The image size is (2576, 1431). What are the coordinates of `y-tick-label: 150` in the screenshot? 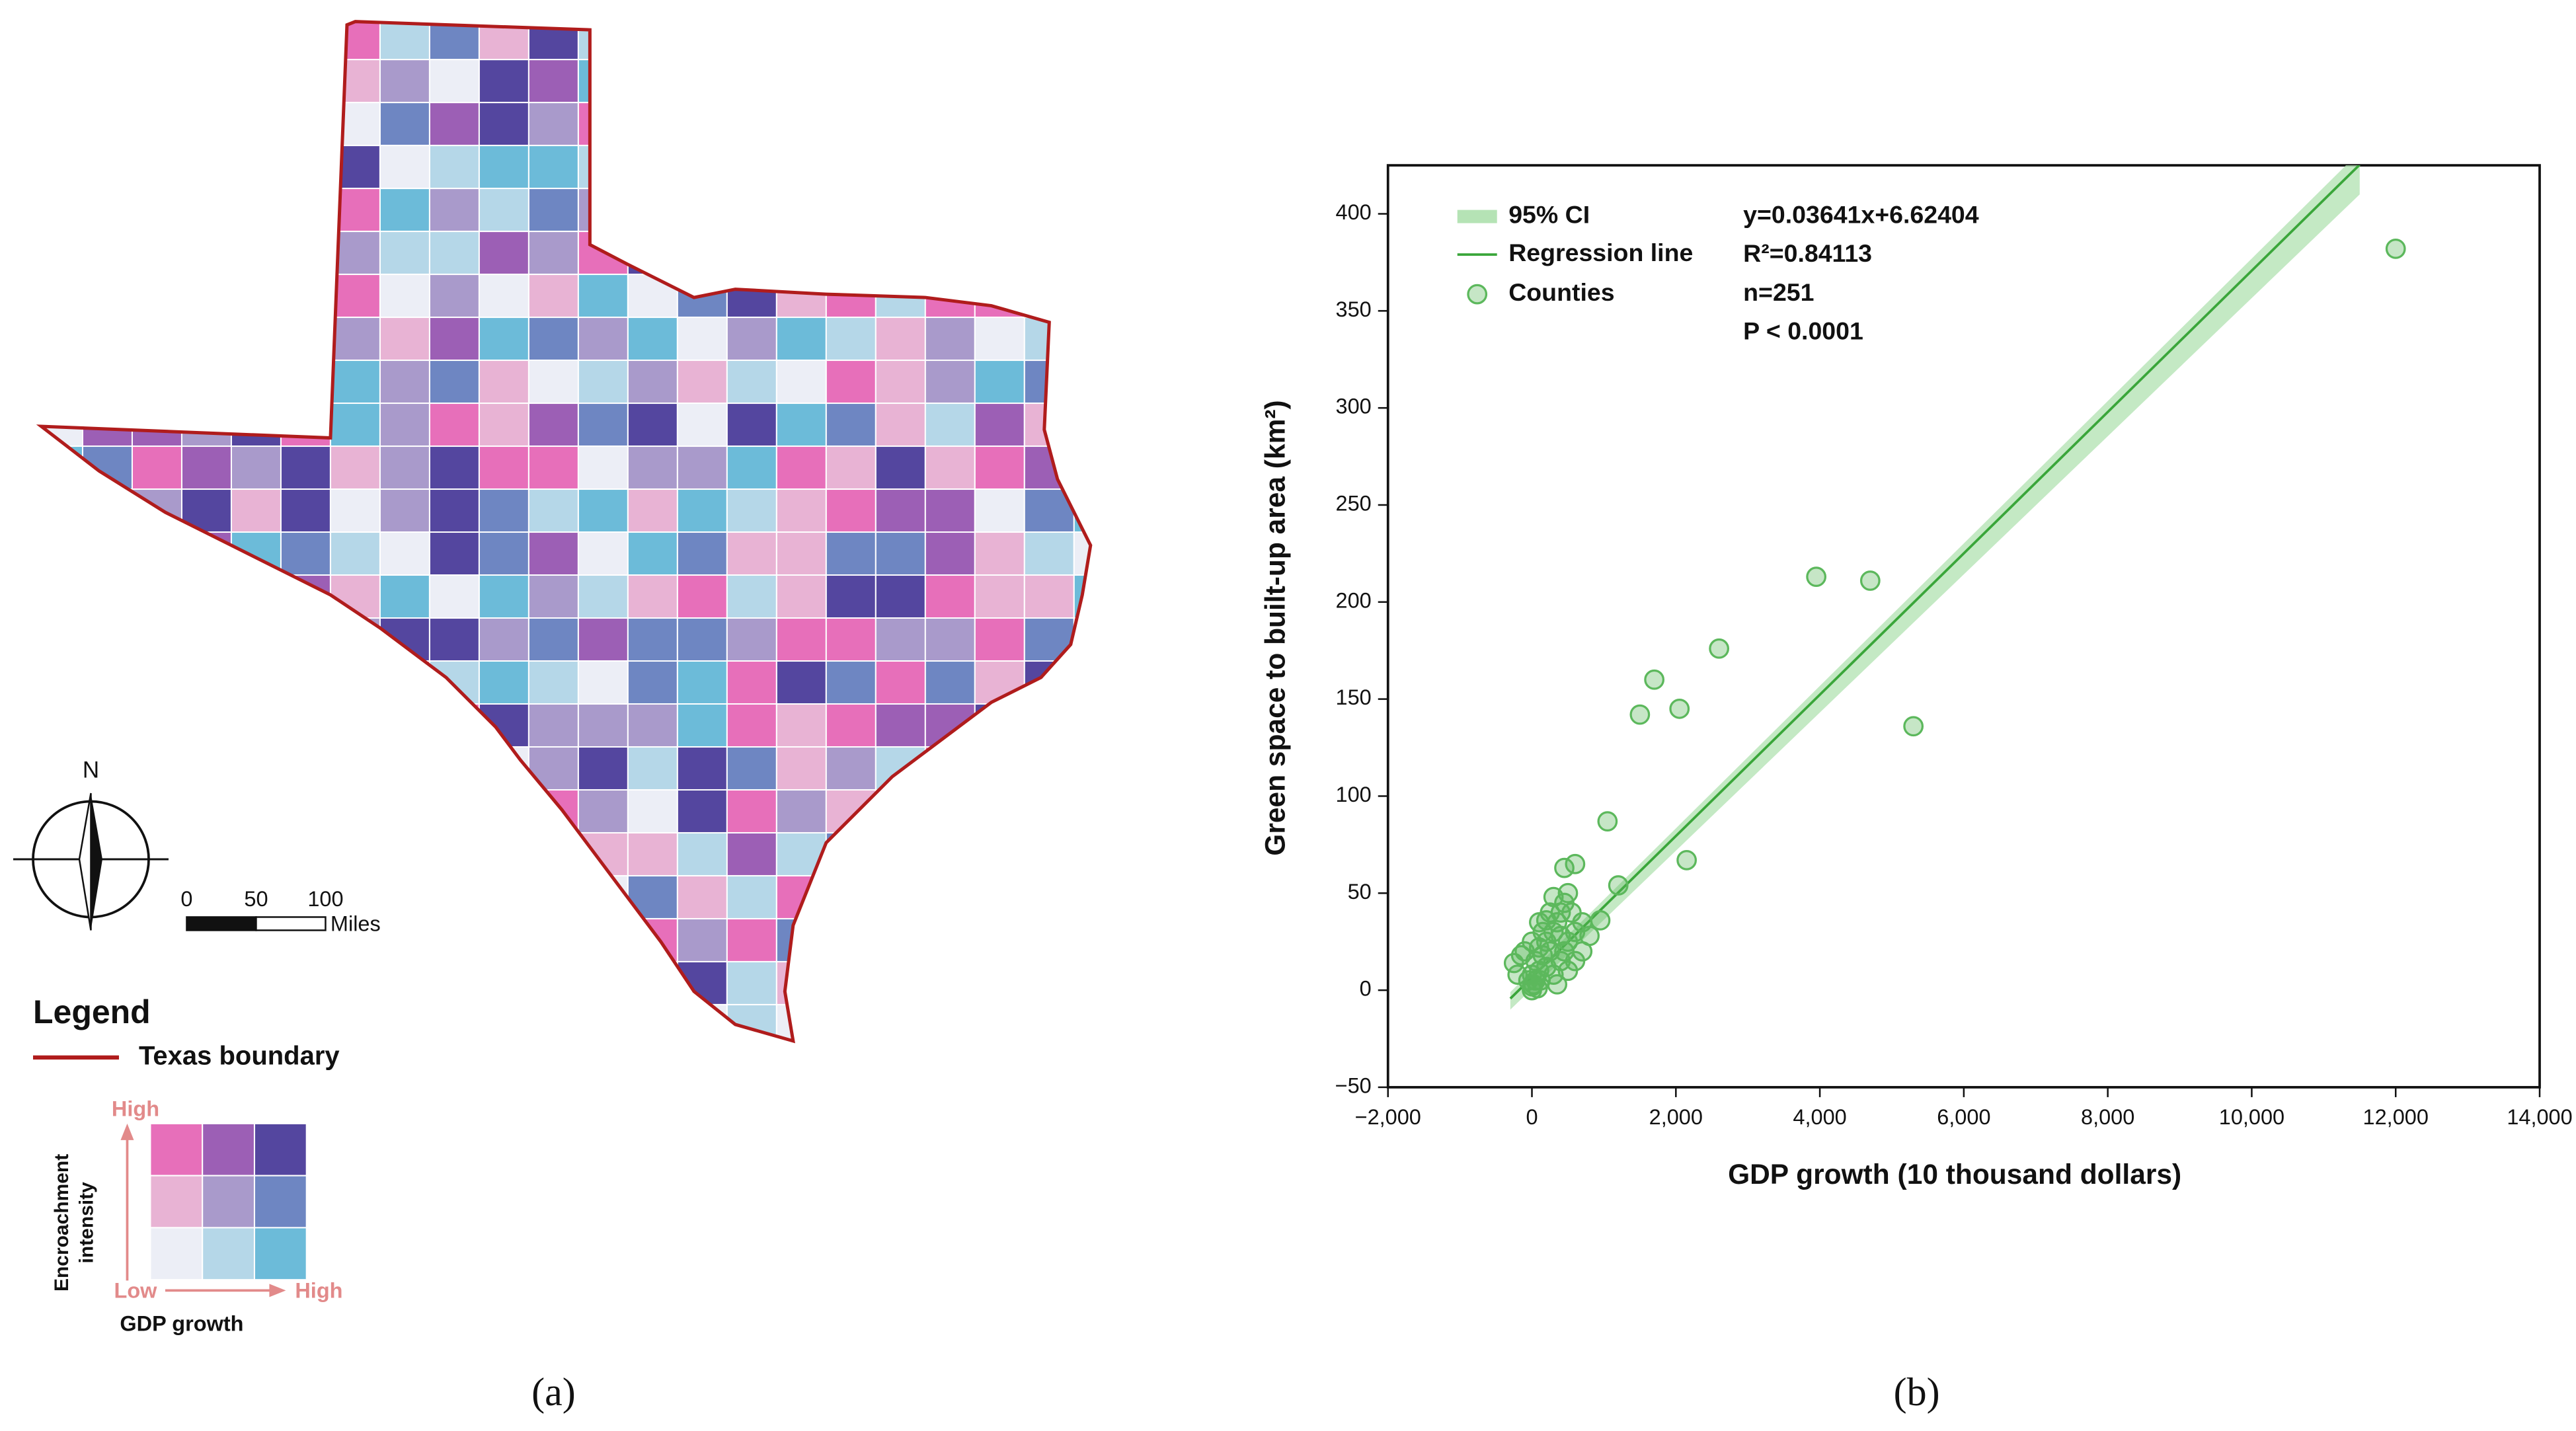 It's located at (1354, 697).